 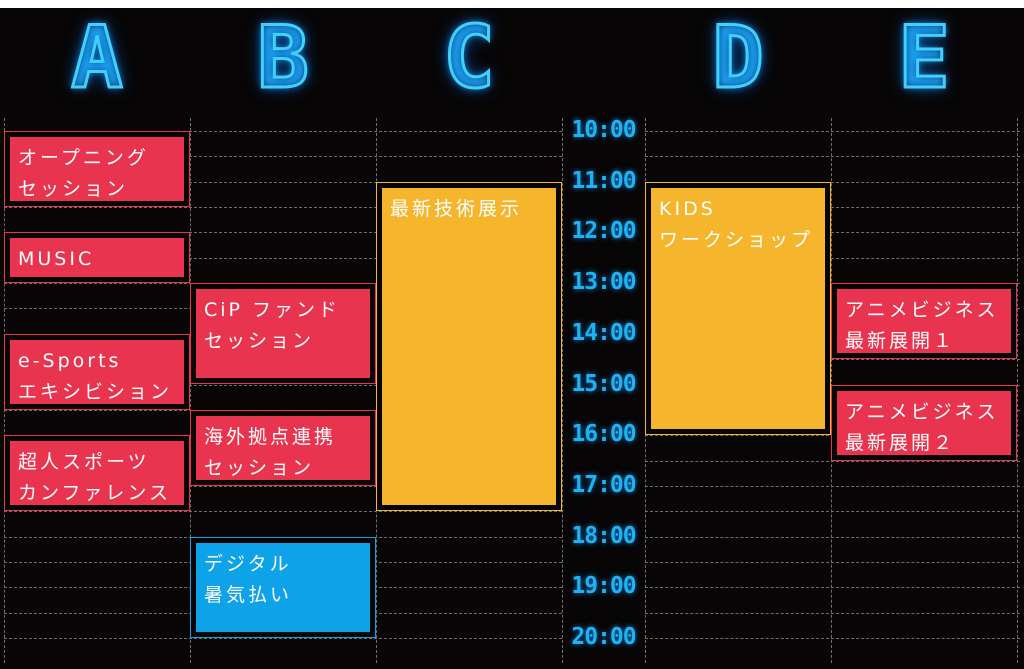 What do you see at coordinates (603, 130) in the screenshot?
I see `time-label: 10:00` at bounding box center [603, 130].